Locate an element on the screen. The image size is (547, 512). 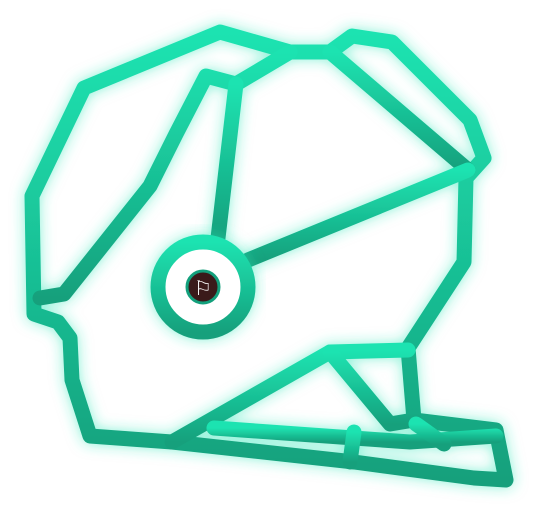
visor-ridge is located at coordinates (227, 161).